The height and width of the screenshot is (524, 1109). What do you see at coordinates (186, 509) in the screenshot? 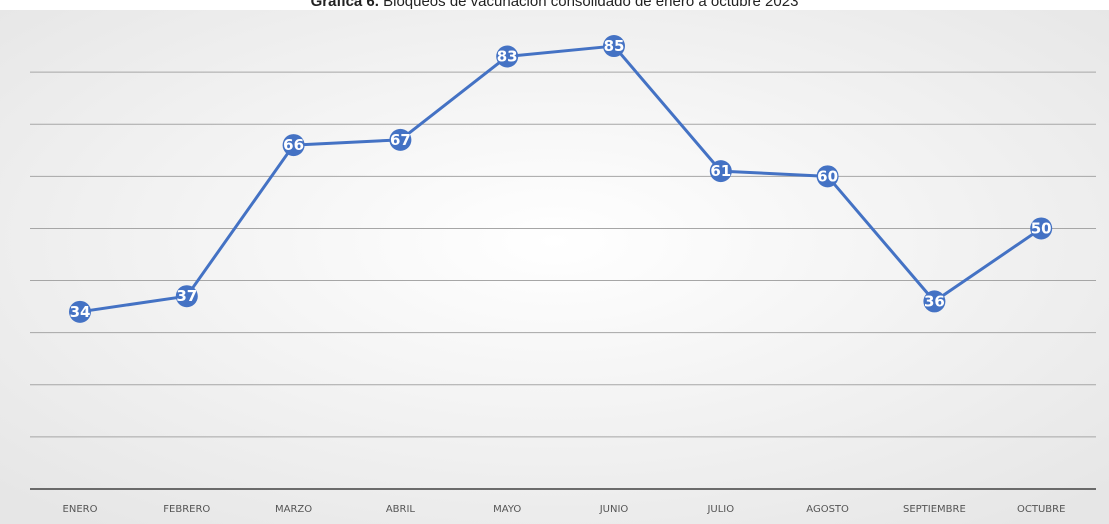
I see `x-tick-label: FEBRERO` at bounding box center [186, 509].